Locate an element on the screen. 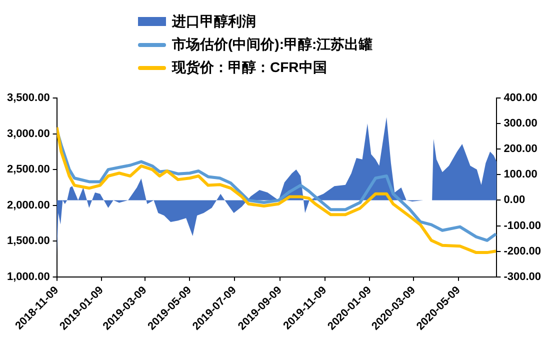  y2-tick-label: -100.00 is located at coordinates (523, 226).